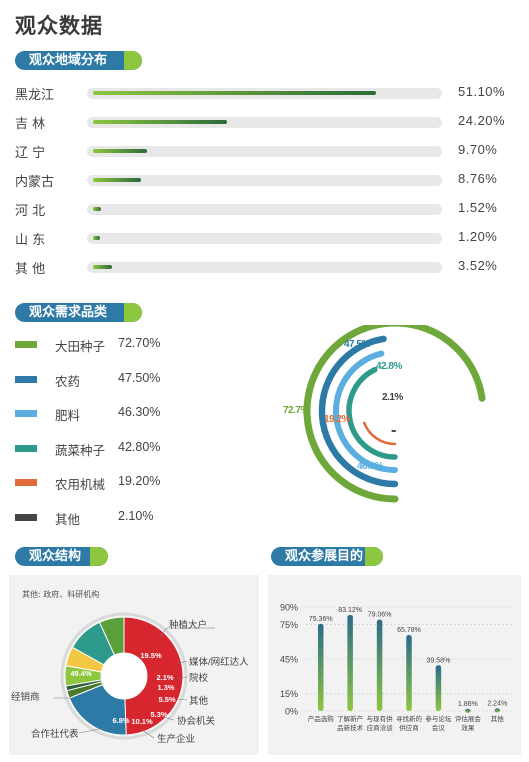  I want to click on region-name: 吉 林, so click(30, 124).